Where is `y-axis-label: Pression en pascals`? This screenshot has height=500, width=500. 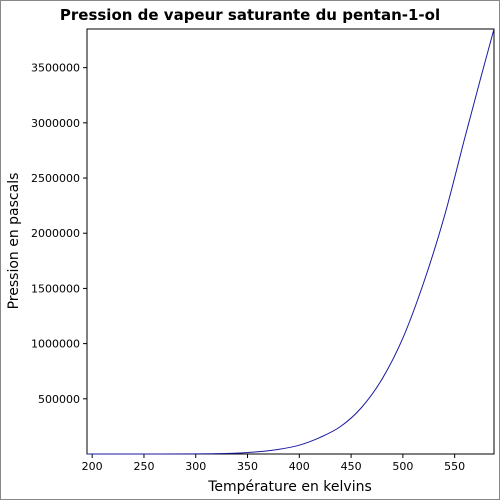 y-axis-label: Pression en pascals is located at coordinates (14, 241).